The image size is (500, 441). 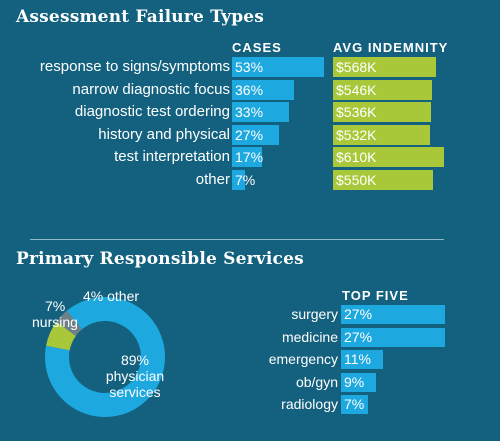 I want to click on other-slice-label: 4% other, so click(x=111, y=296).